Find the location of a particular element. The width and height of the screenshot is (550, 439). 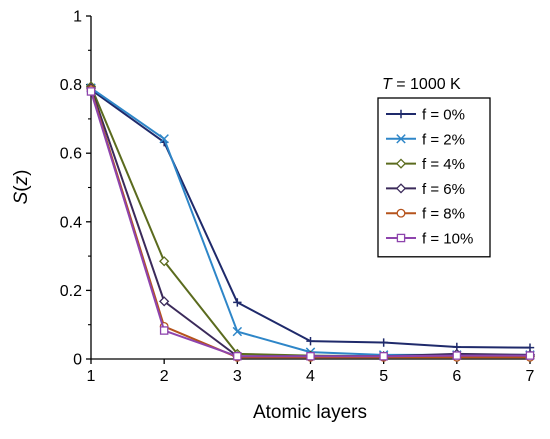

legend-label: f = 6% is located at coordinates (443, 189).